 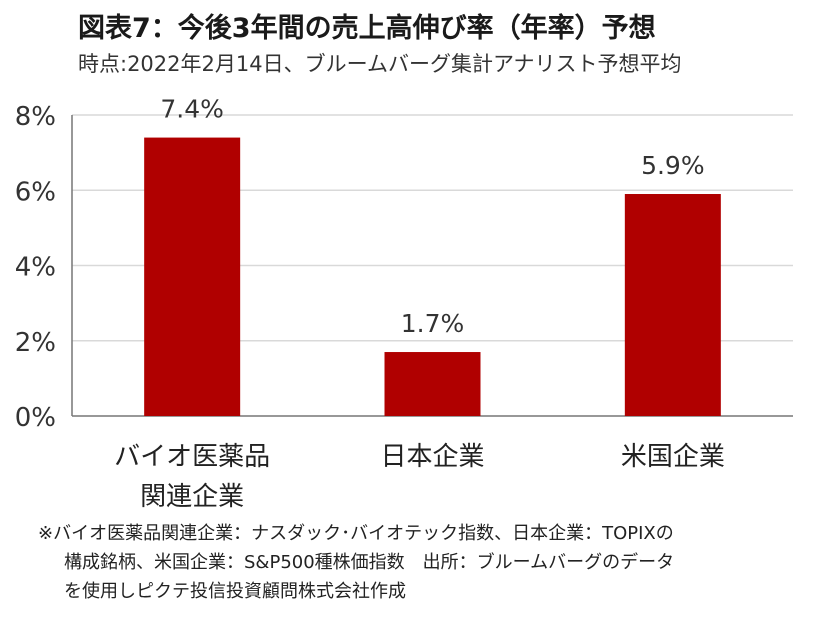 I want to click on y-tick-label: 2%, so click(x=35, y=343).